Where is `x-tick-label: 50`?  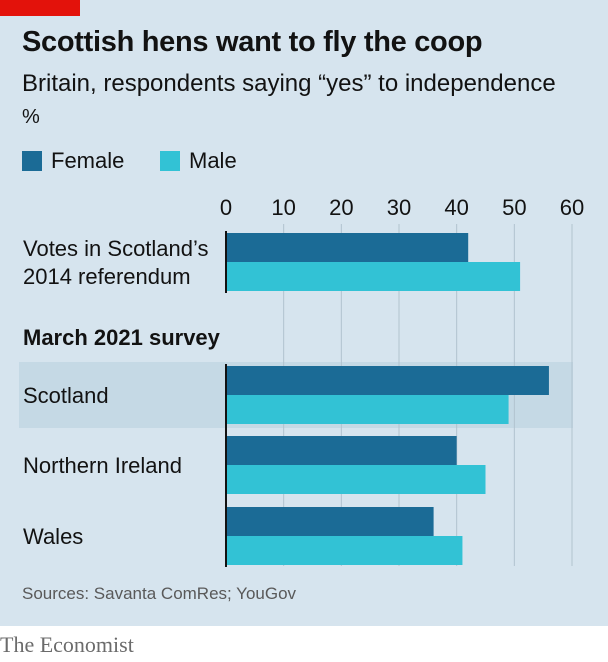
x-tick-label: 50 is located at coordinates (514, 207).